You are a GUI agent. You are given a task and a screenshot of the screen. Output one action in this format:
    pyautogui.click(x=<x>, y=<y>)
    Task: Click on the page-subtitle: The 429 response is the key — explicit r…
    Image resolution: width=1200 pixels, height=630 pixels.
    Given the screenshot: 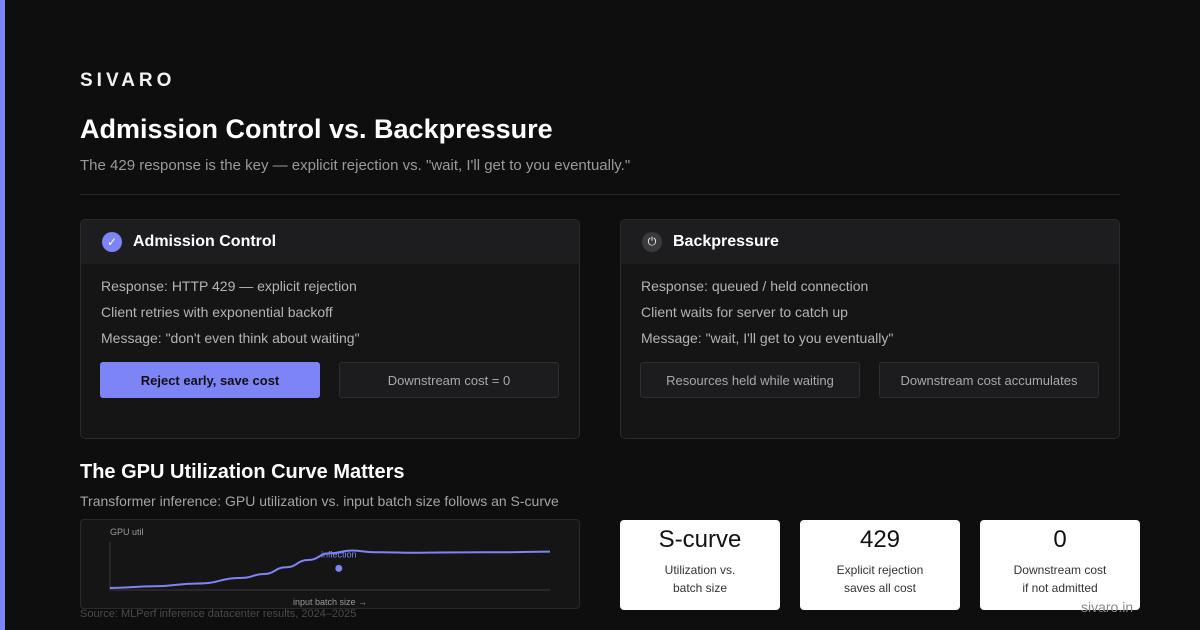 What is the action you would take?
    pyautogui.click(x=355, y=165)
    